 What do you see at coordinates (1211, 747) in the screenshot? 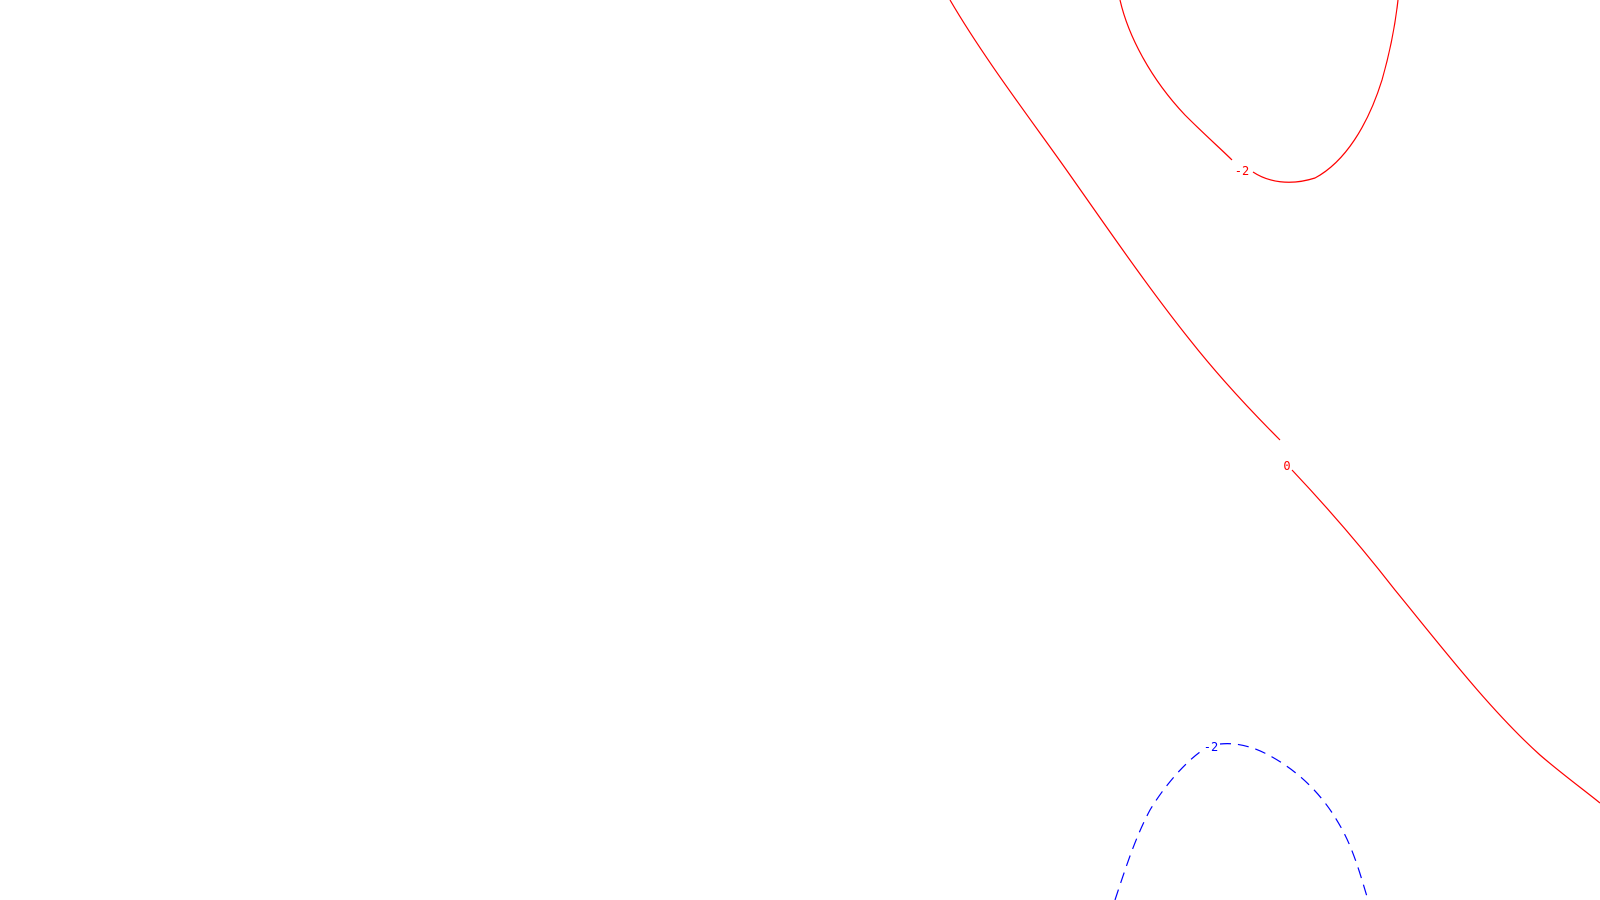
I see `contour-lower-arch-label: -2` at bounding box center [1211, 747].